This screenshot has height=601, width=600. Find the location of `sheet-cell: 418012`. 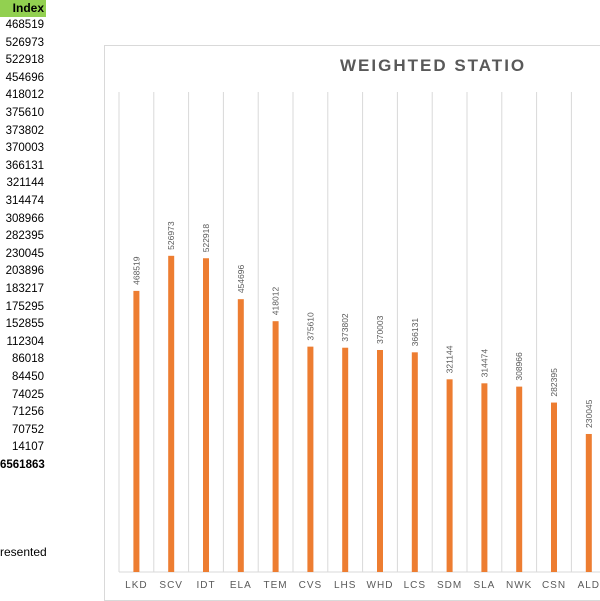

sheet-cell: 418012 is located at coordinates (24, 95).